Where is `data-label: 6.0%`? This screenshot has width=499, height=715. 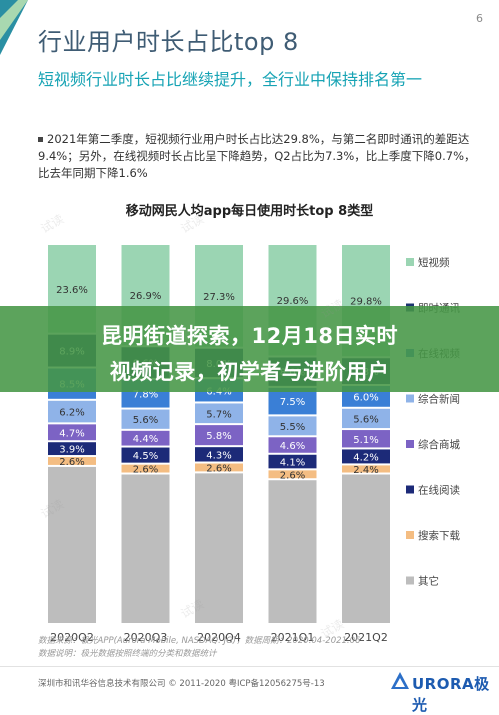
data-label: 6.0% is located at coordinates (365, 397).